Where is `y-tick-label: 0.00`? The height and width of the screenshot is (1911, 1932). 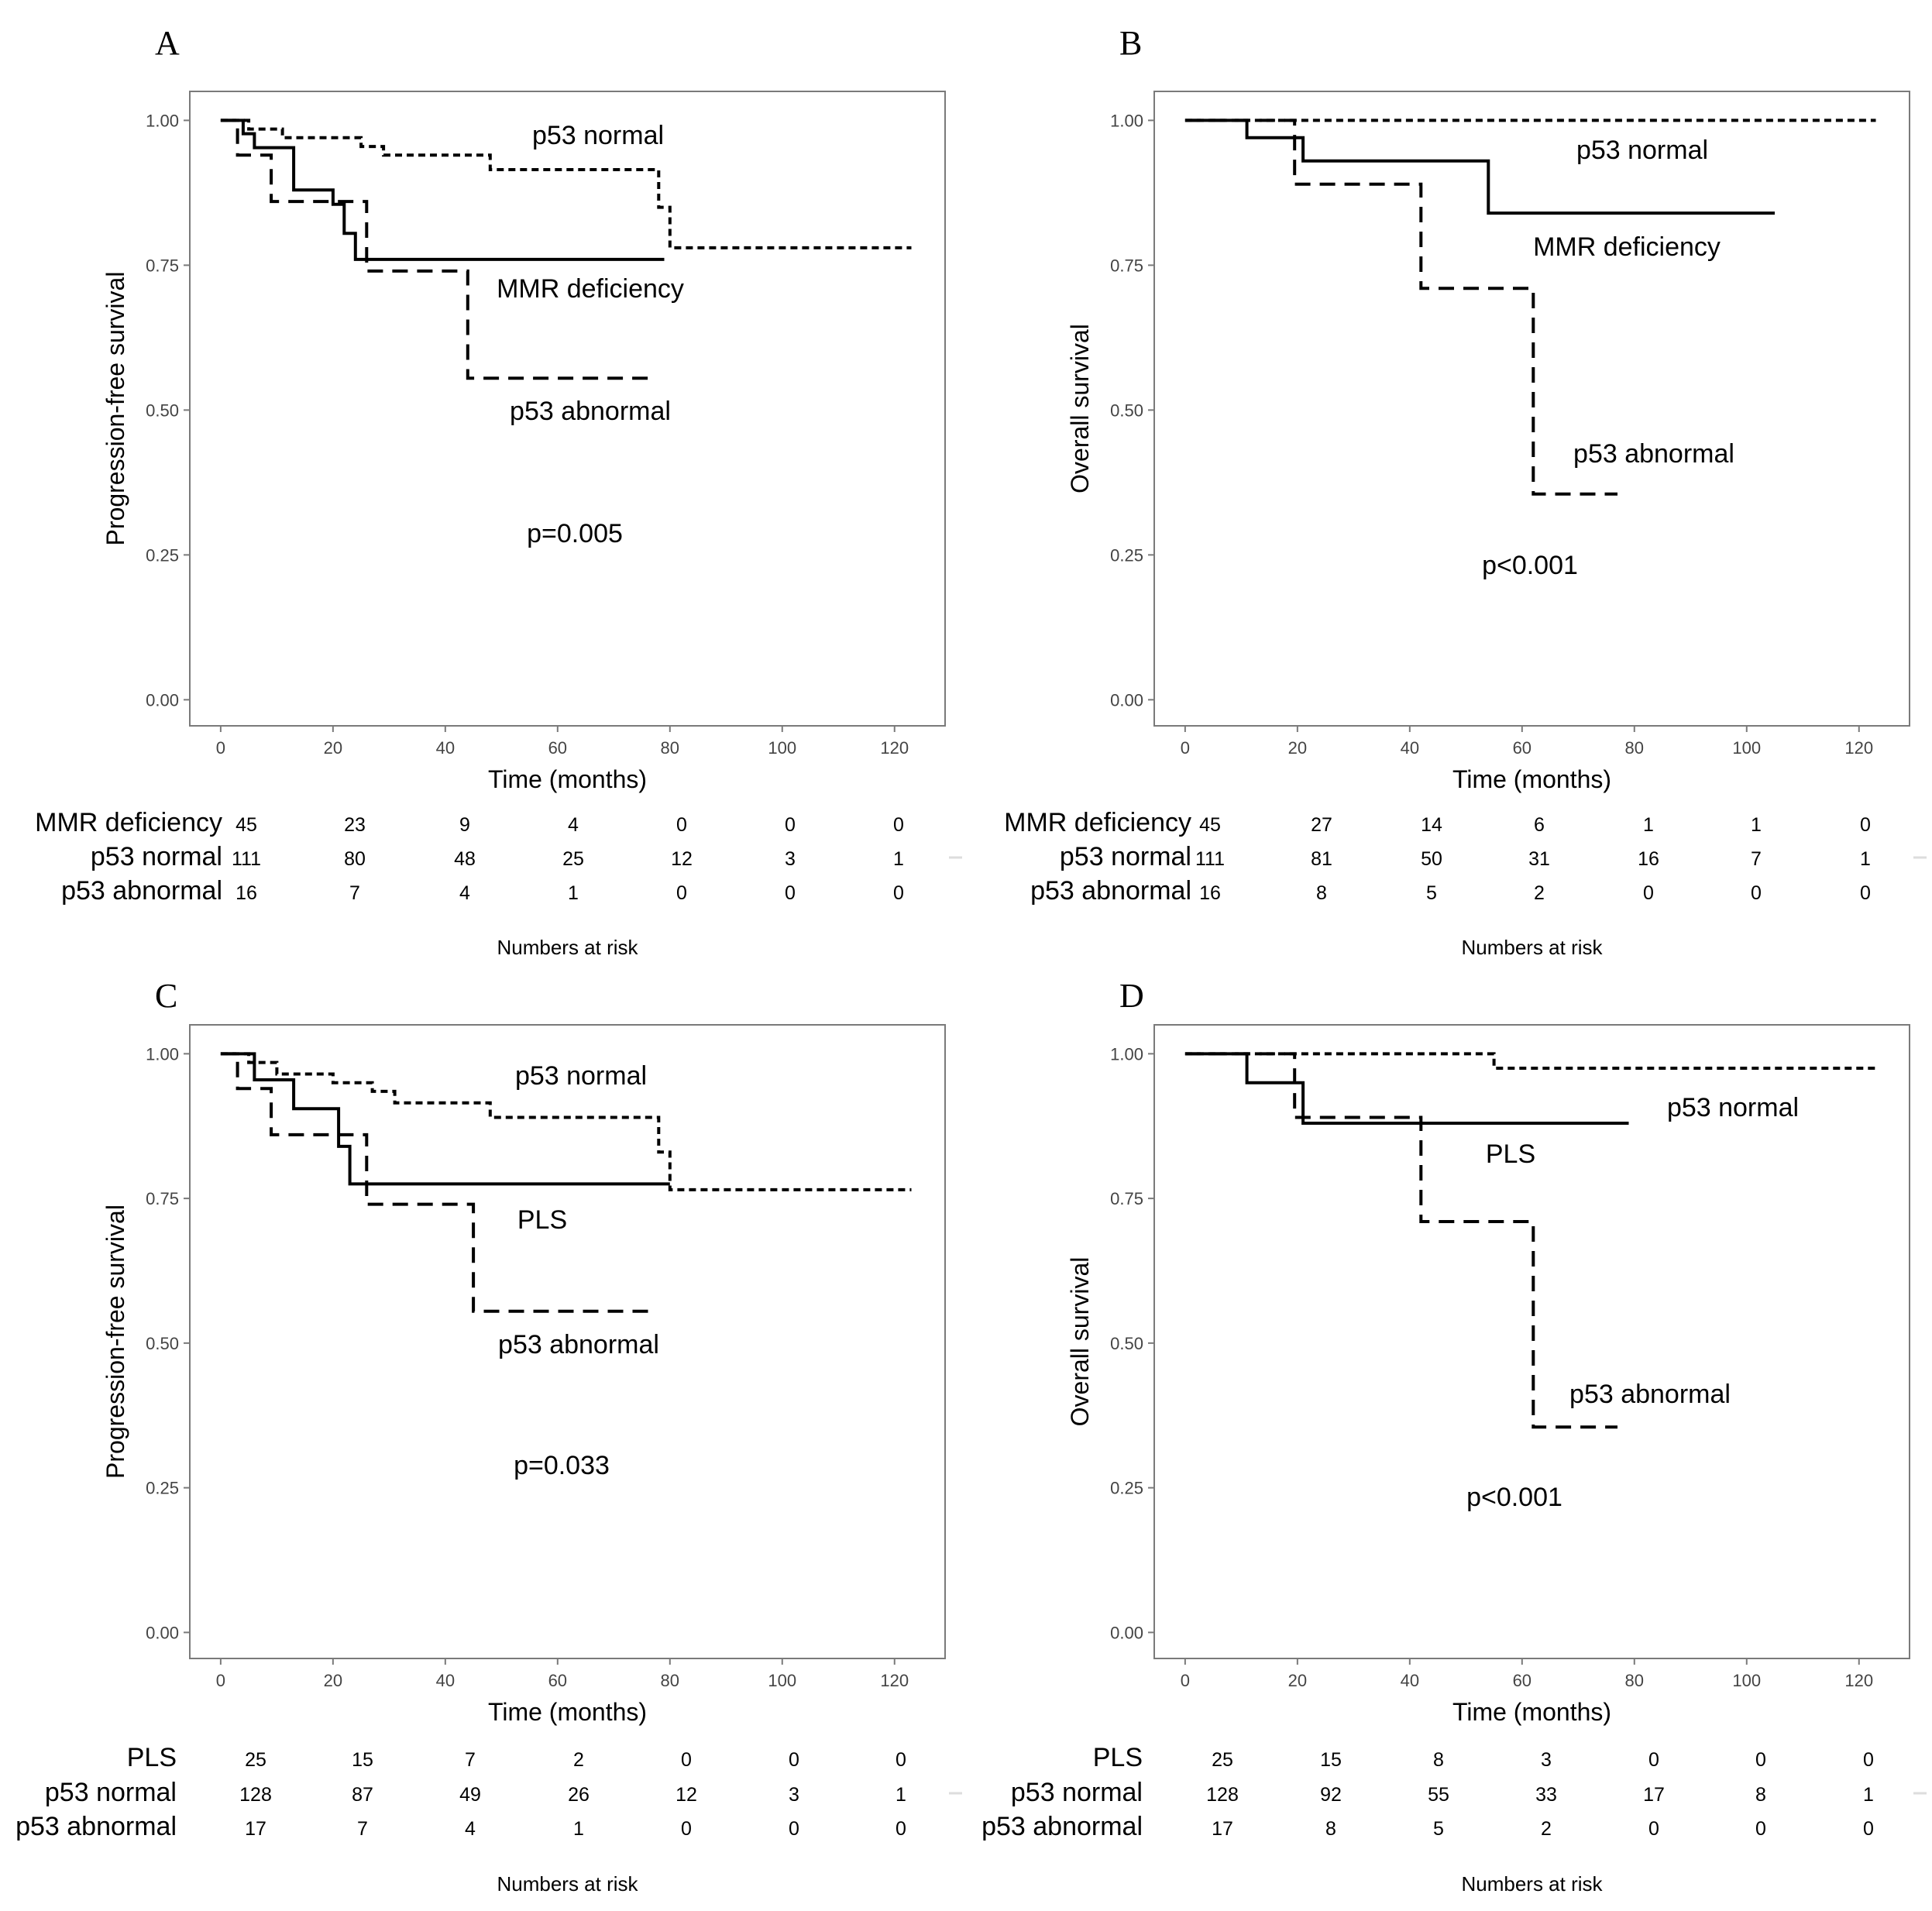
y-tick-label: 0.00 is located at coordinates (162, 1633).